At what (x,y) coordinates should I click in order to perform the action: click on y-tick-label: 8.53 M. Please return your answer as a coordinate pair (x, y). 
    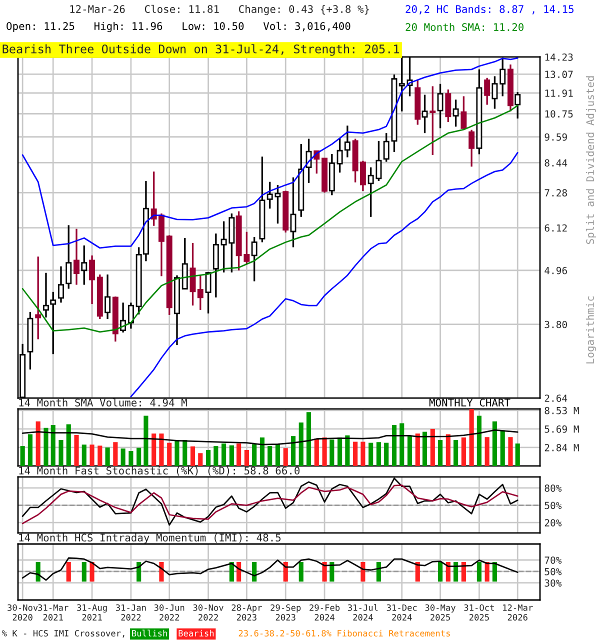
    Looking at the image, I should click on (561, 410).